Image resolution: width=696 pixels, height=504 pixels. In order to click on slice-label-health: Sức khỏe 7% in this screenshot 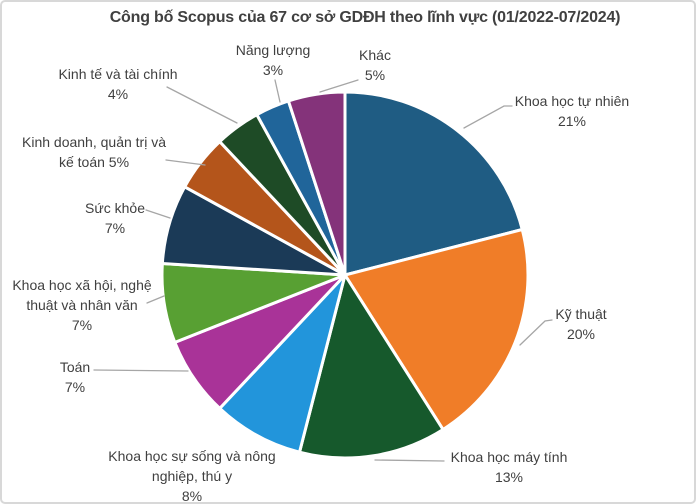, I will do `click(115, 218)`.